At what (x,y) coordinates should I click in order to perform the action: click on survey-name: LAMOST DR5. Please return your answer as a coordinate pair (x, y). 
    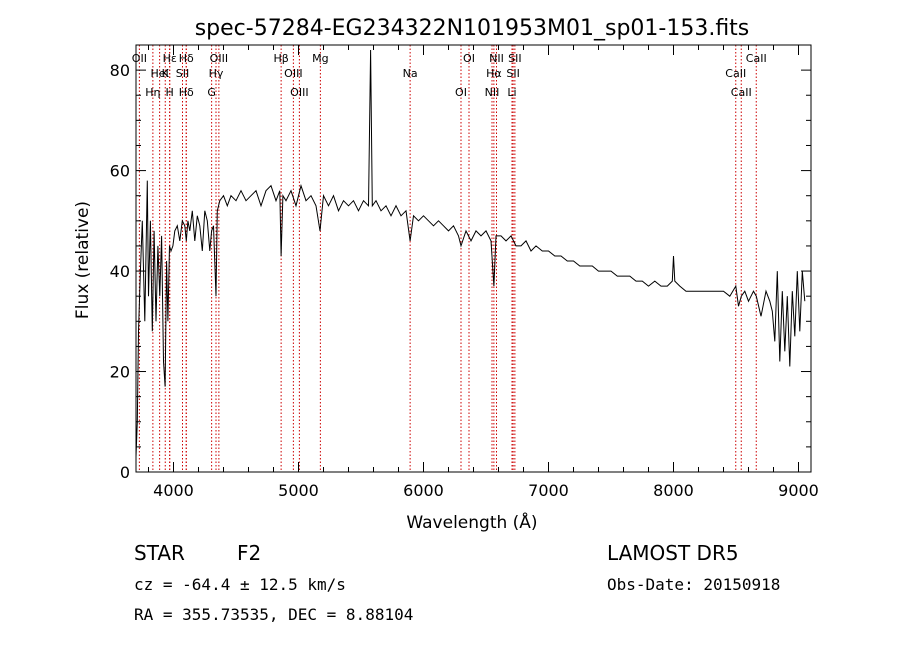
    Looking at the image, I should click on (673, 553).